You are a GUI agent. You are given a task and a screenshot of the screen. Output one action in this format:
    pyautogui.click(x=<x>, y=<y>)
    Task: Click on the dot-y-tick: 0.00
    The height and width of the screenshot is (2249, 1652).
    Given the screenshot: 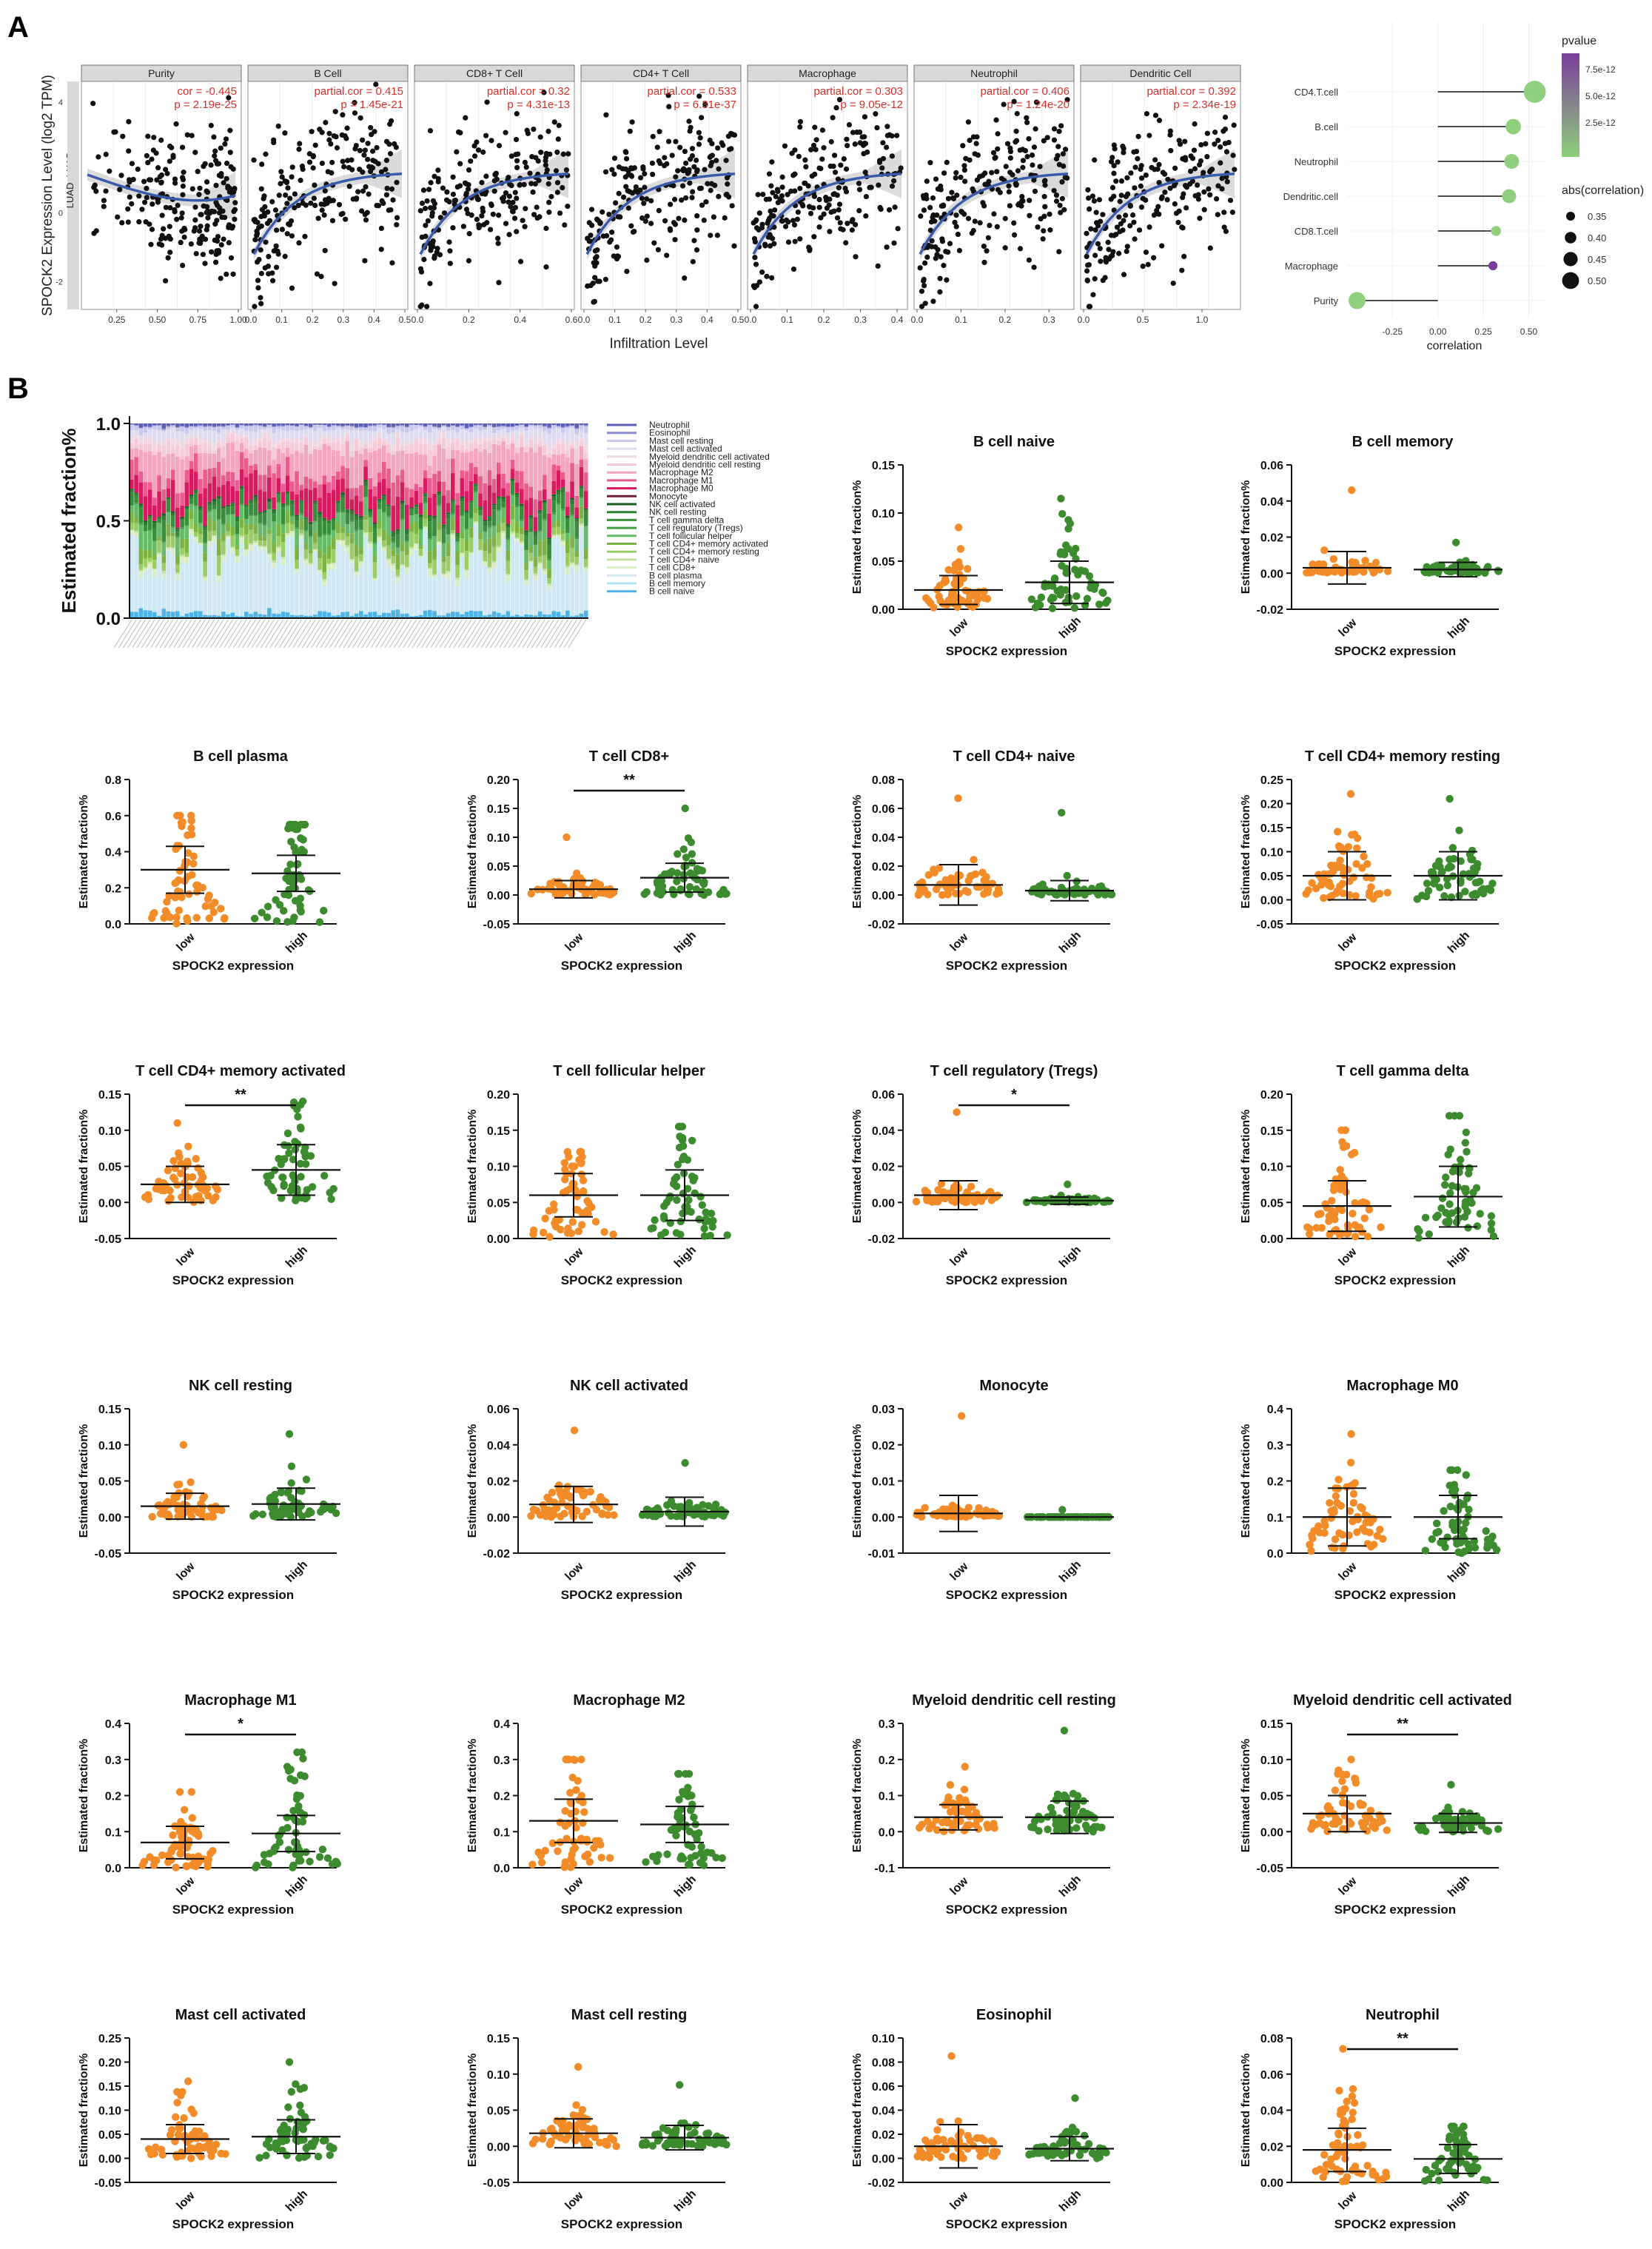 What is the action you would take?
    pyautogui.click(x=498, y=896)
    